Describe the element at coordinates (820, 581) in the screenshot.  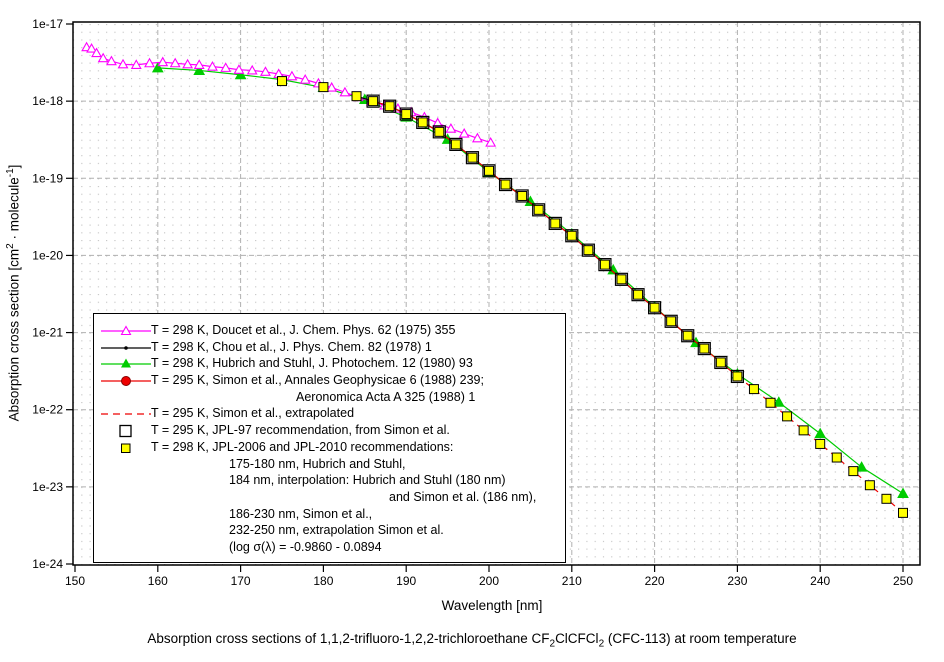
I see `svg-text: 240` at that location.